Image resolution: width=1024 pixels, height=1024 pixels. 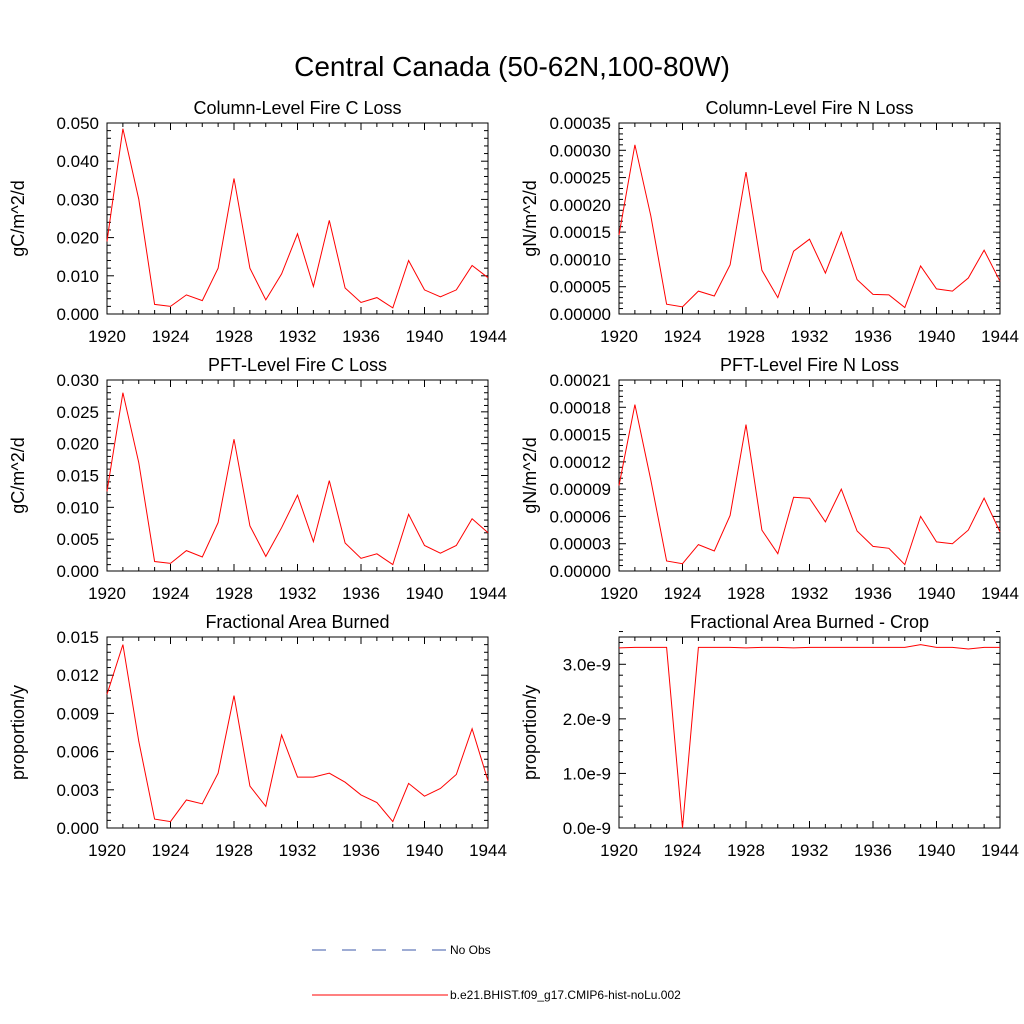 I want to click on panel-title: Fractional Area Burned, so click(x=297, y=622).